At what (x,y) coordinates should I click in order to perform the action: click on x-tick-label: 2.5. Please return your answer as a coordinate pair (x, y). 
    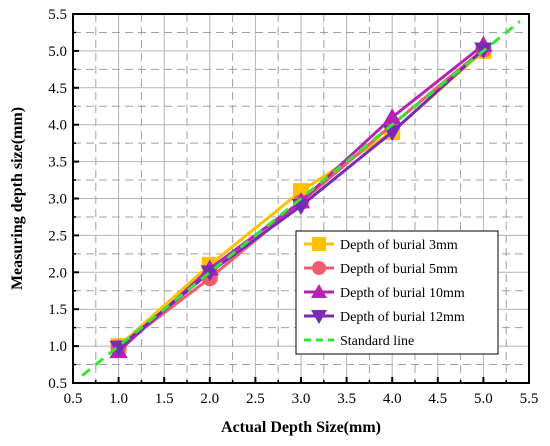
    Looking at the image, I should click on (255, 399).